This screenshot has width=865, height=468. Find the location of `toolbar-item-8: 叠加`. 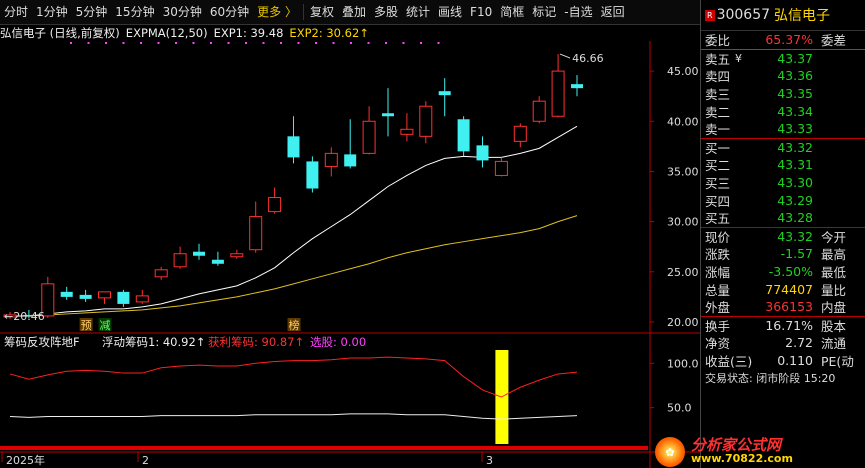

toolbar-item-8: 叠加 is located at coordinates (353, 11).